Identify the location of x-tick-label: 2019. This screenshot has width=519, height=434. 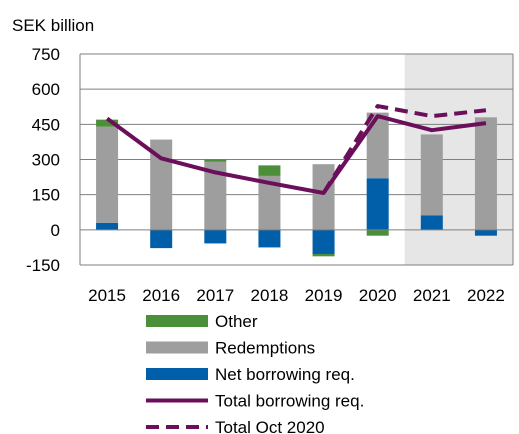
(324, 295).